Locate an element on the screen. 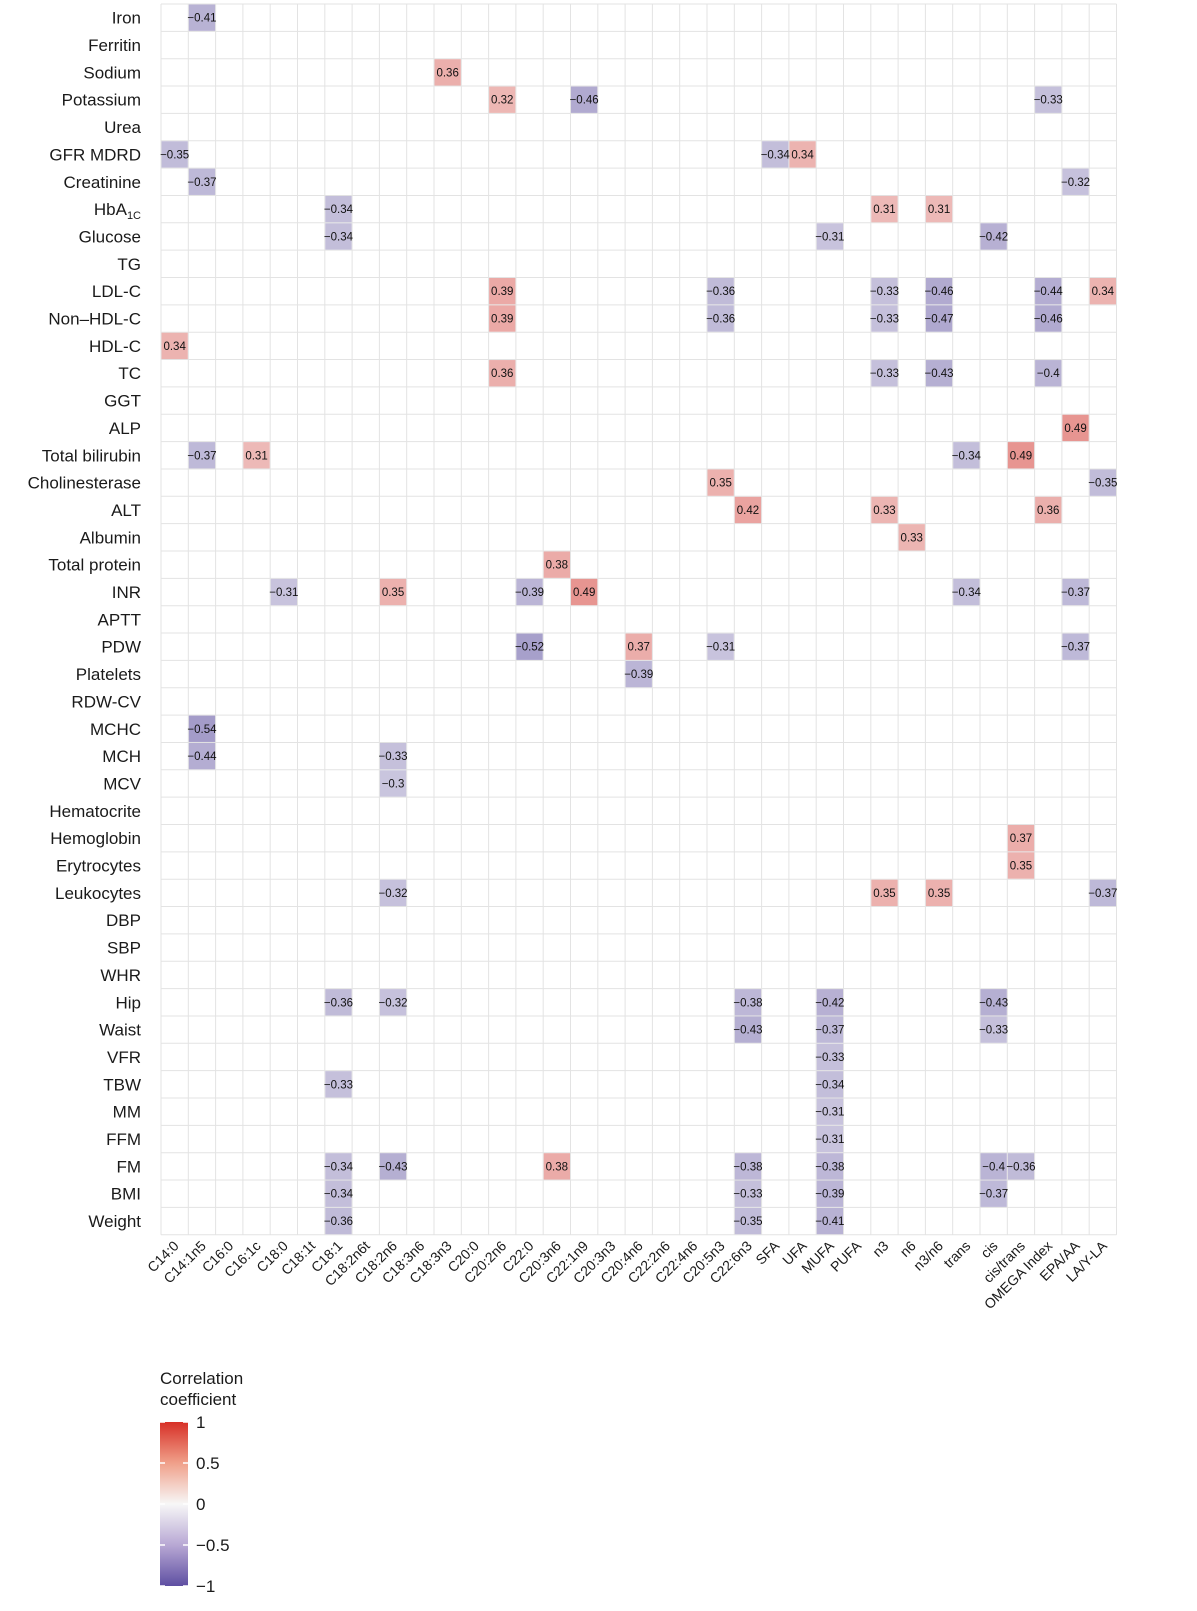  legend-tick-label: −0.5 is located at coordinates (213, 1545).